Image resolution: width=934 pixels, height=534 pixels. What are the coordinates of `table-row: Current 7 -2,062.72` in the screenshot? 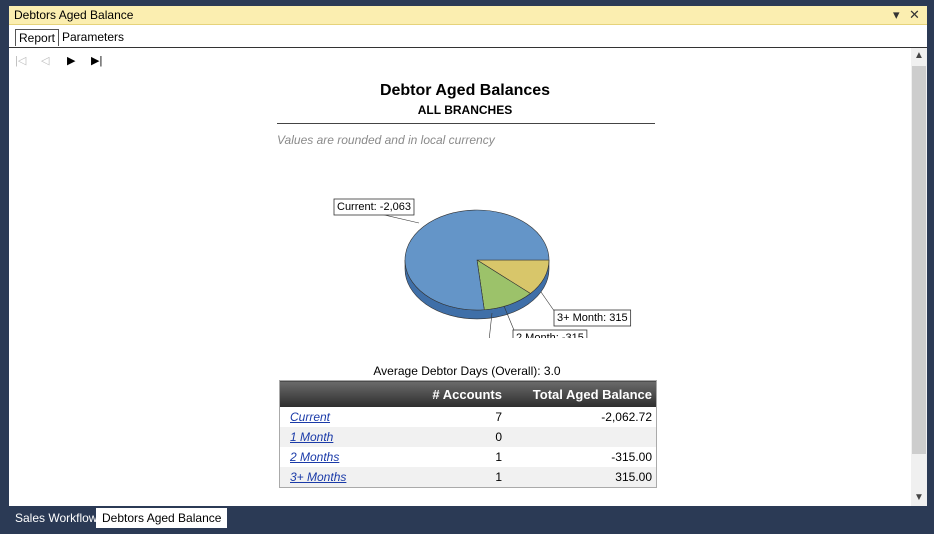 It's located at (468, 417).